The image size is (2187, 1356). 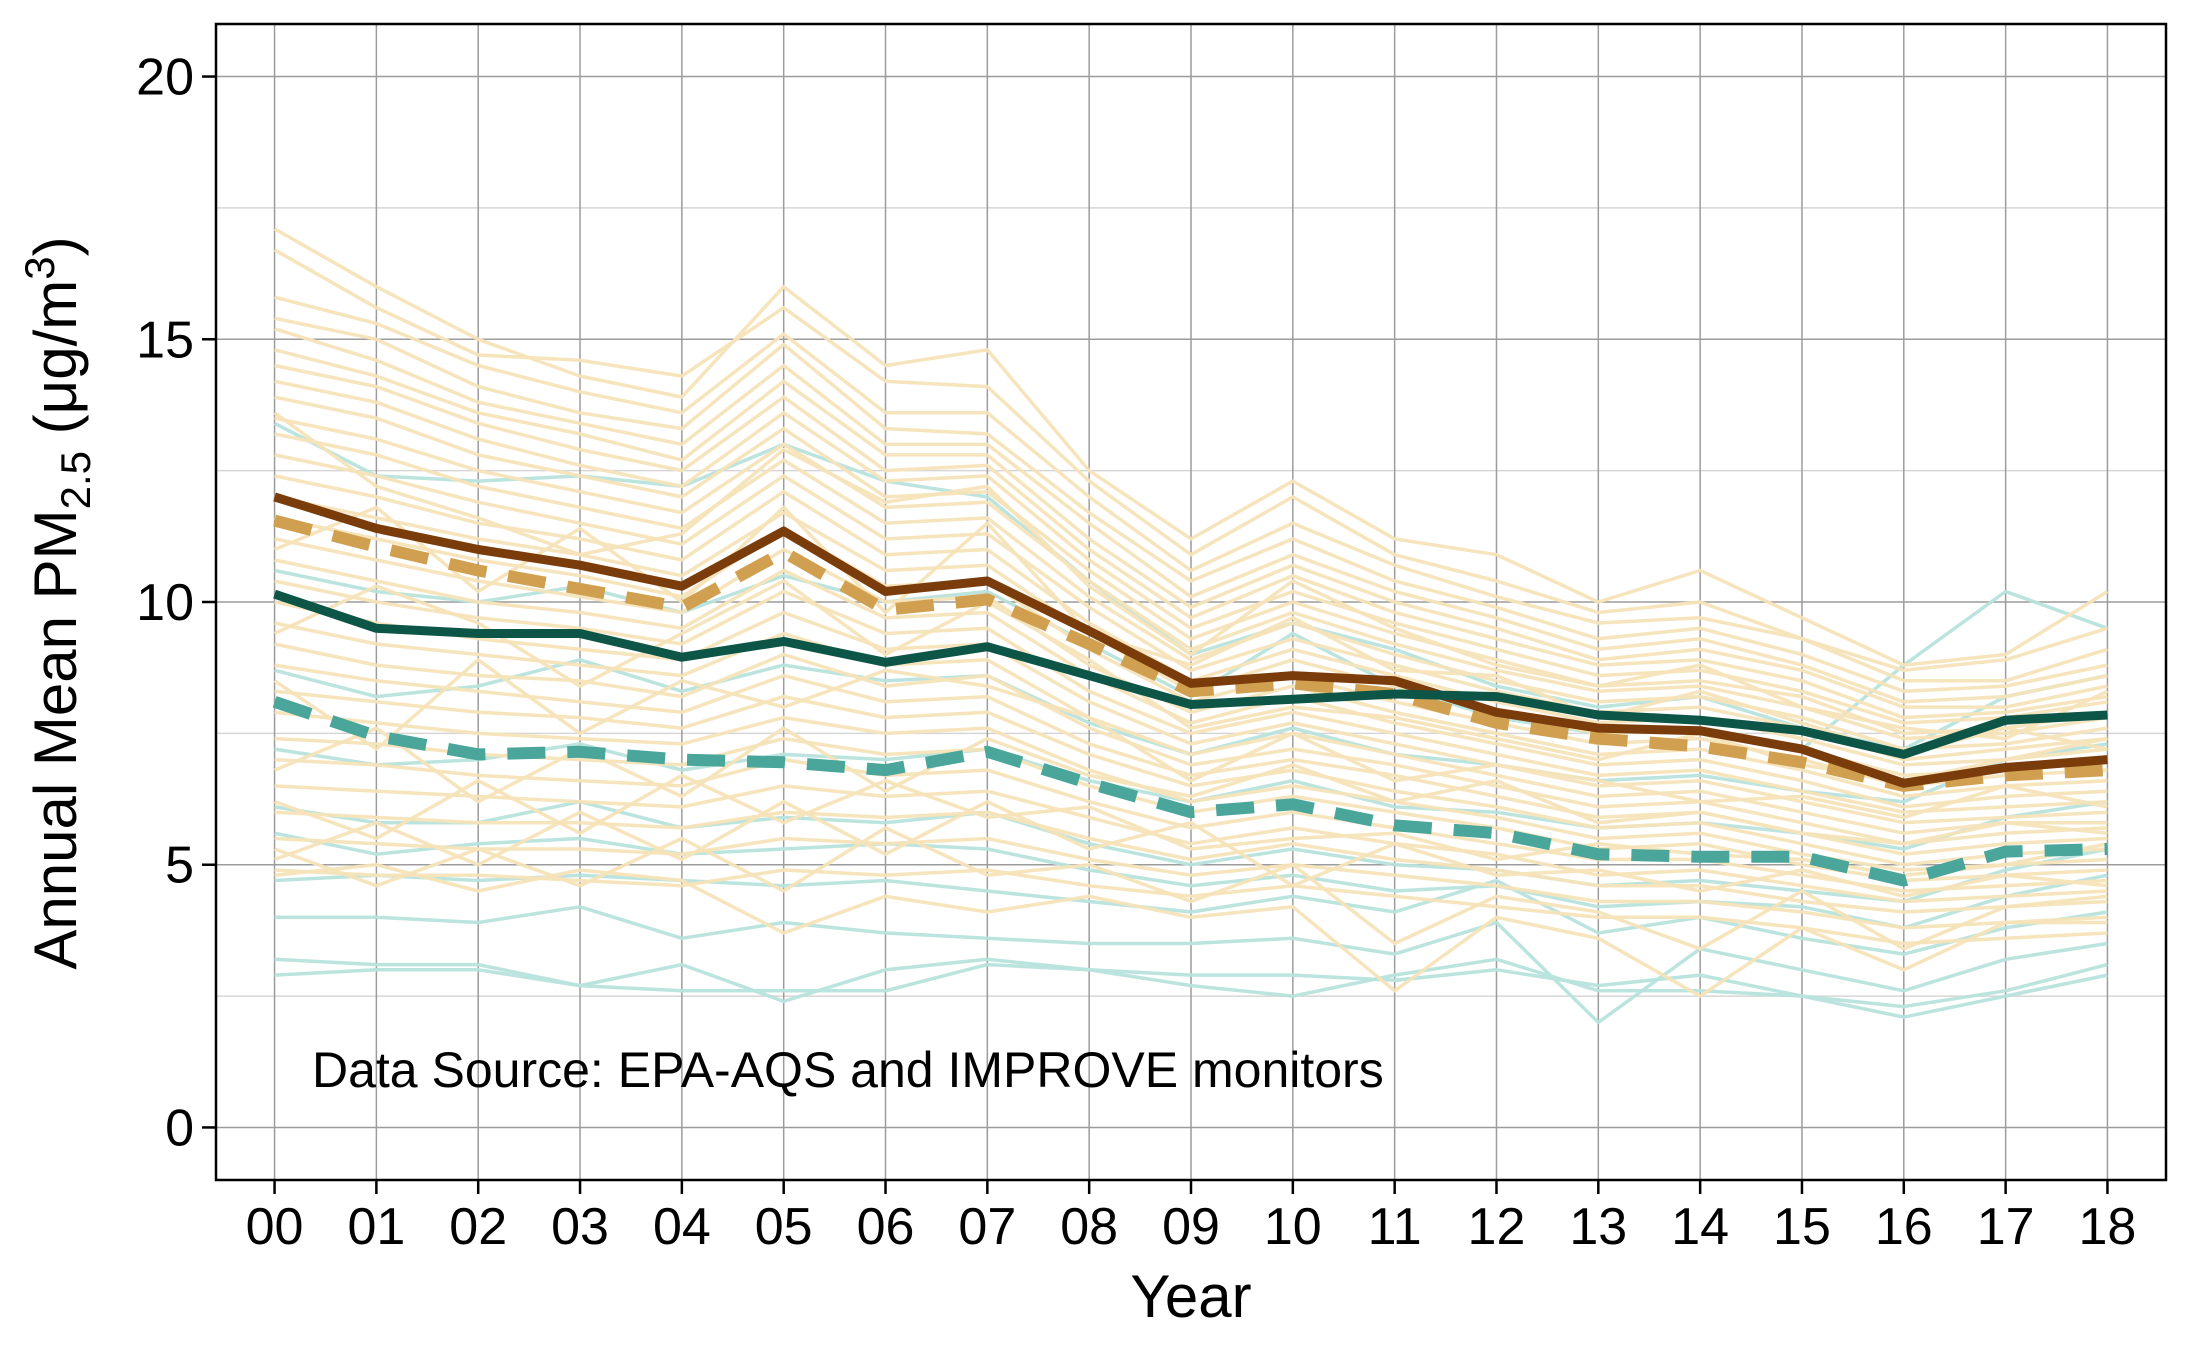 What do you see at coordinates (179, 1128) in the screenshot?
I see `y-tick-label: 0` at bounding box center [179, 1128].